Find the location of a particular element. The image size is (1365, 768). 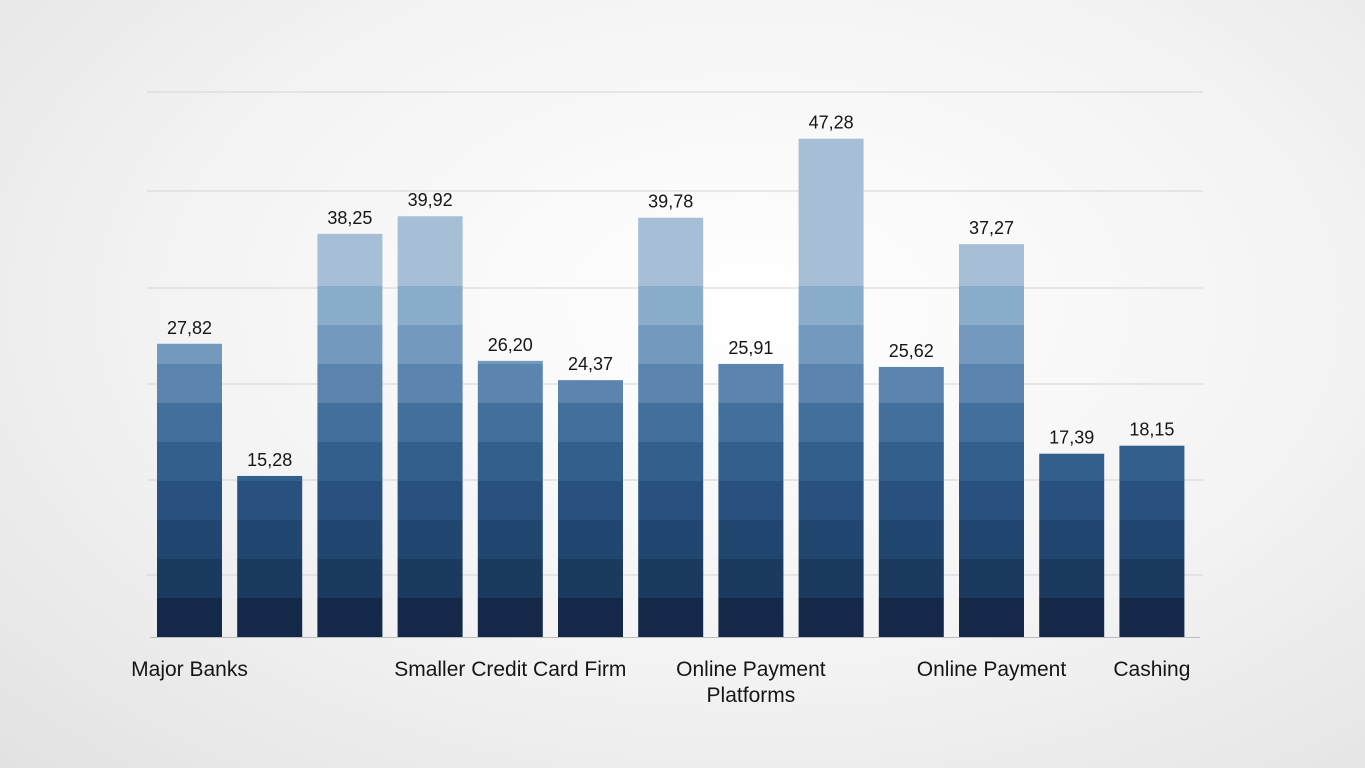

data-label: 26,20 is located at coordinates (510, 345).